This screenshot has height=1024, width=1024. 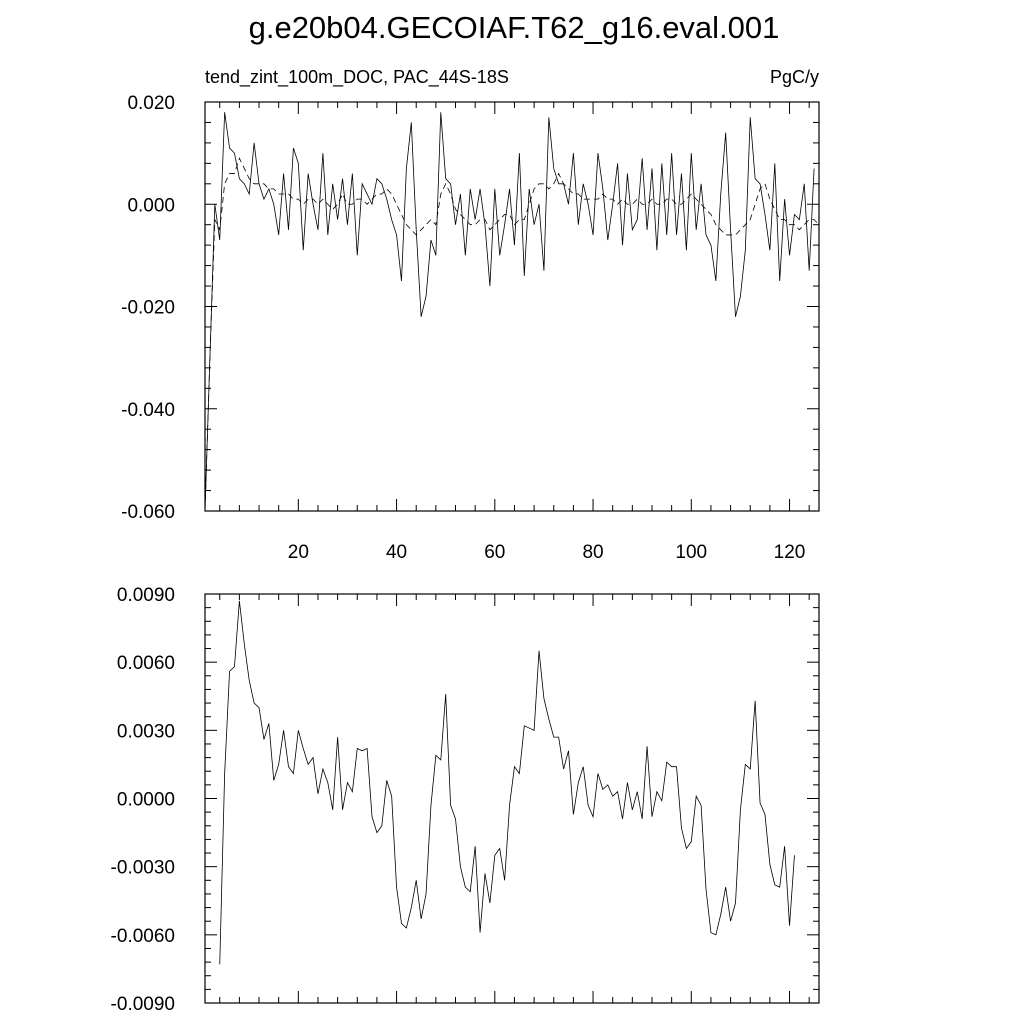 I want to click on y-tick-label: 0.0060, so click(x=146, y=663).